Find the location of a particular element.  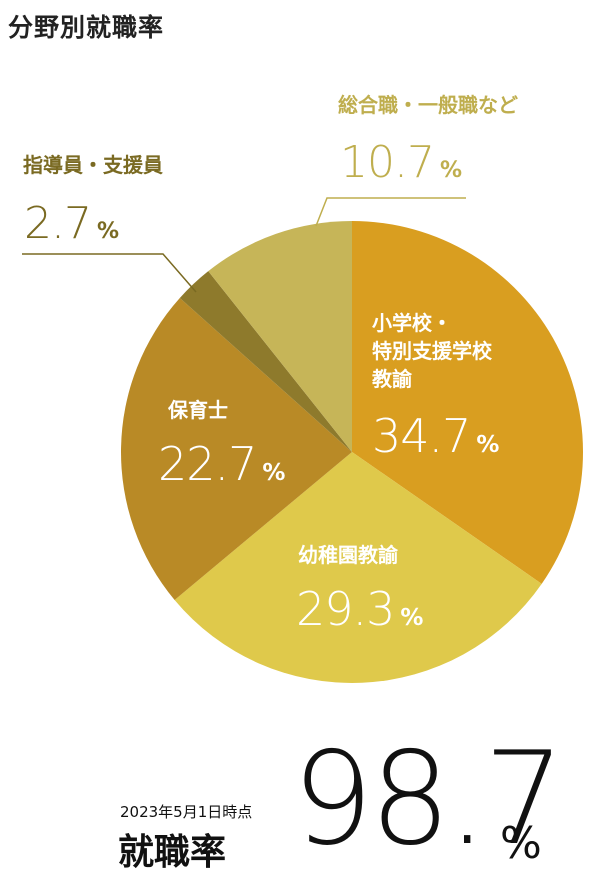

as-of-date: 2023年5月1日時点 is located at coordinates (186, 812).